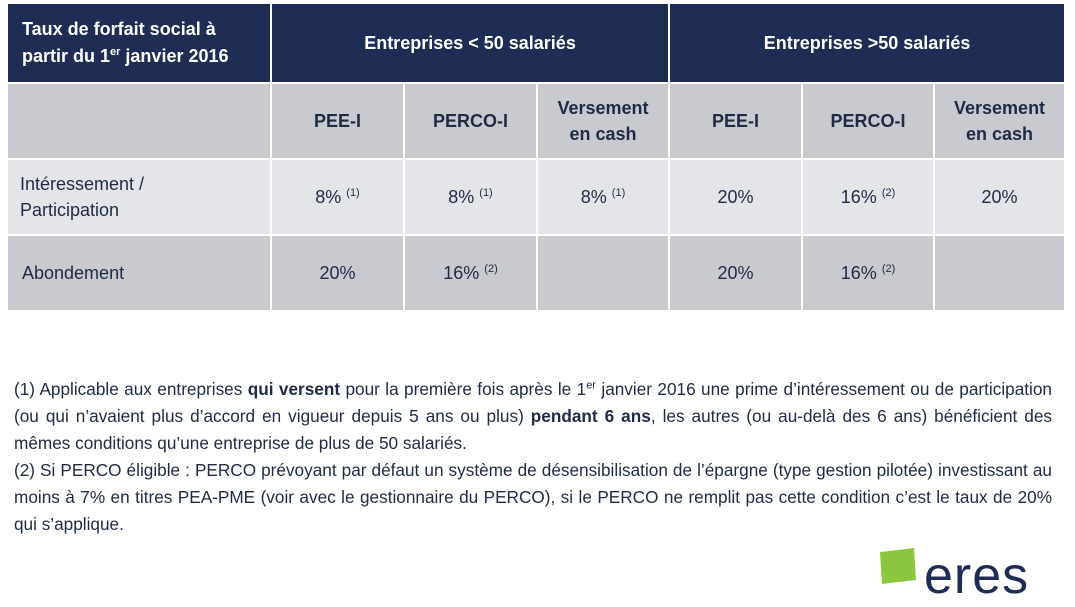 The height and width of the screenshot is (607, 1075). Describe the element at coordinates (294, 389) in the screenshot. I see `footnote-1-bold-a: qui versent` at that location.